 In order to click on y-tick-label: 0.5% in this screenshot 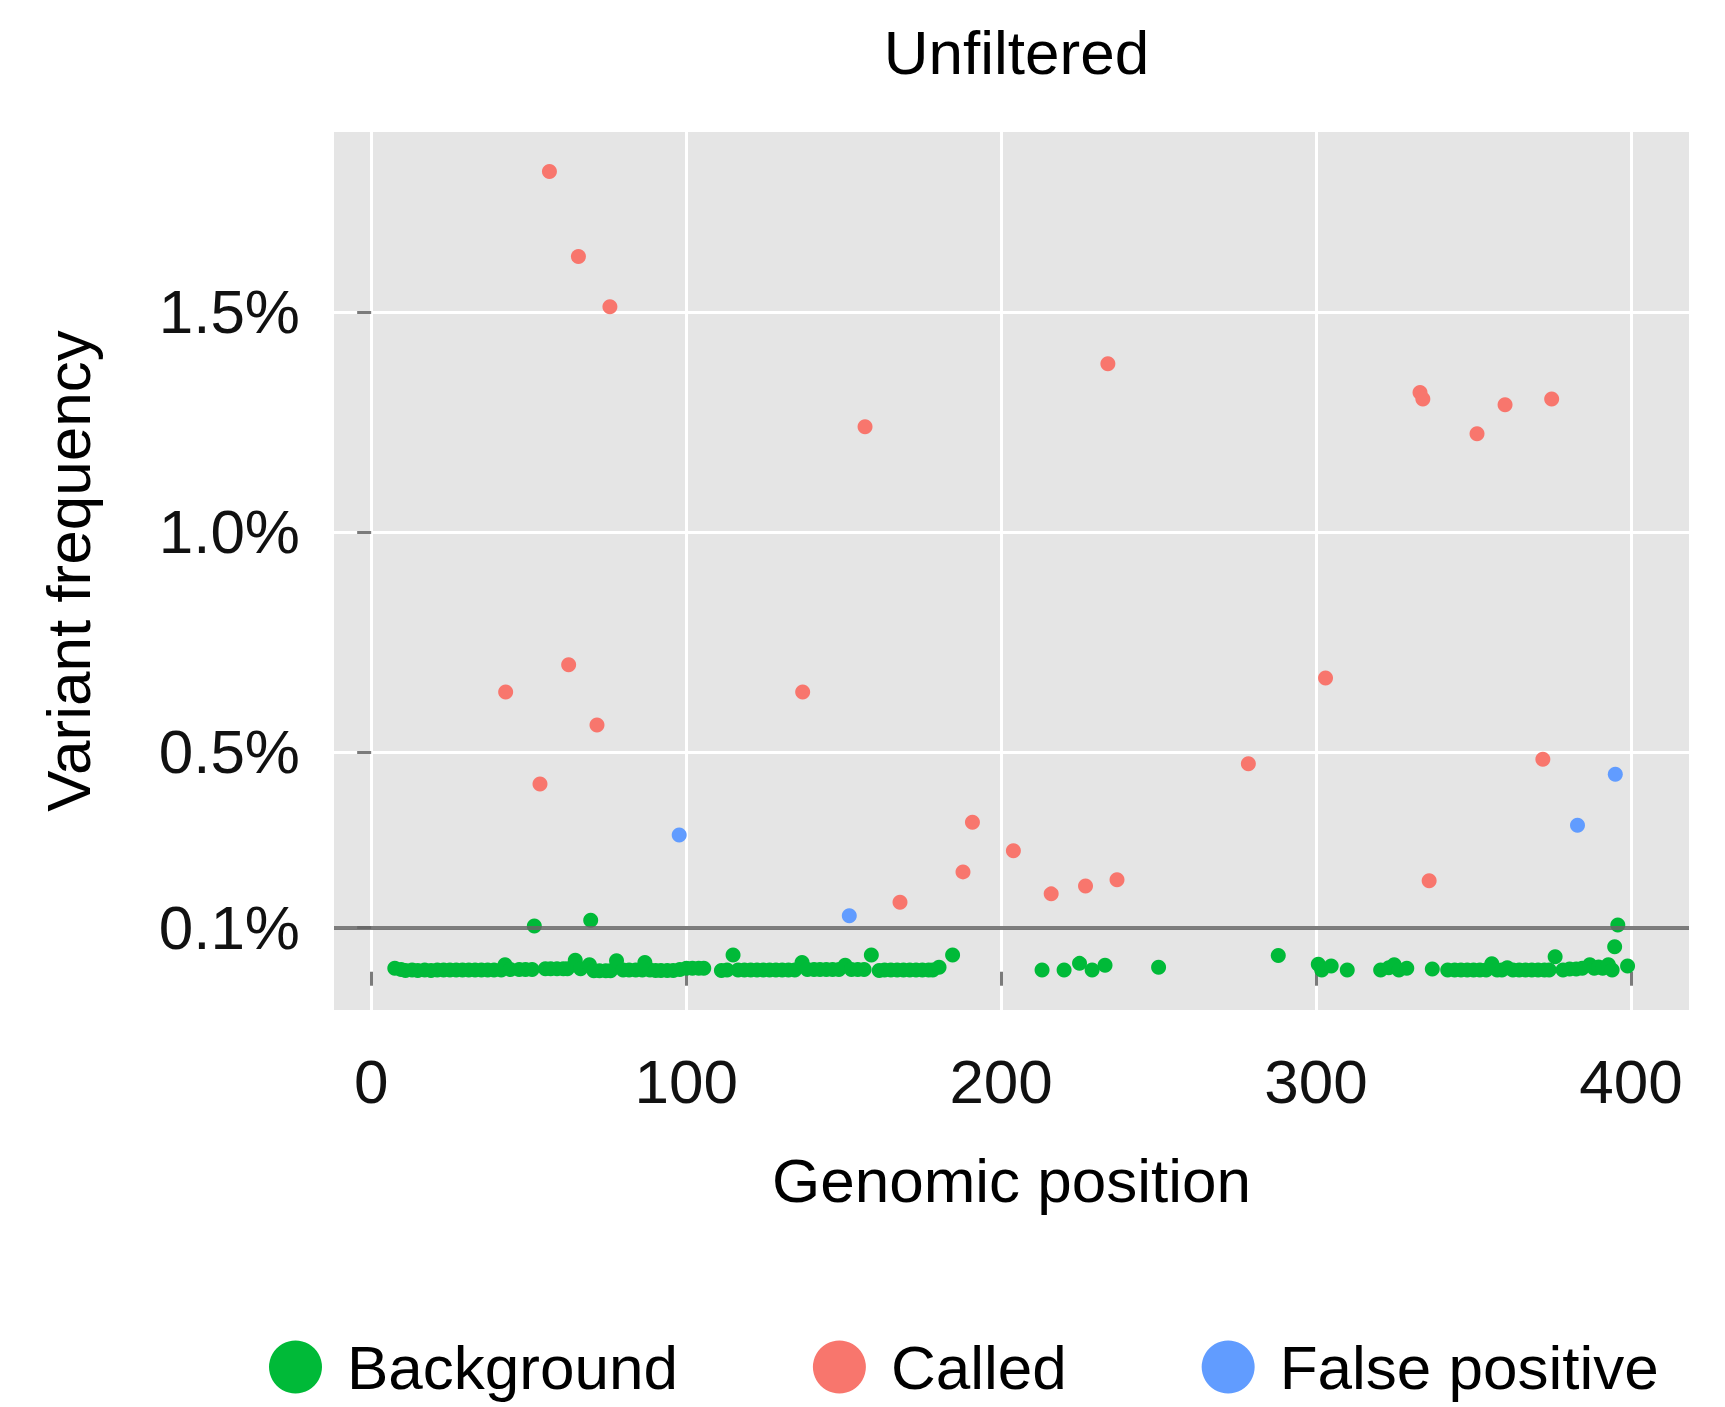, I will do `click(229, 752)`.